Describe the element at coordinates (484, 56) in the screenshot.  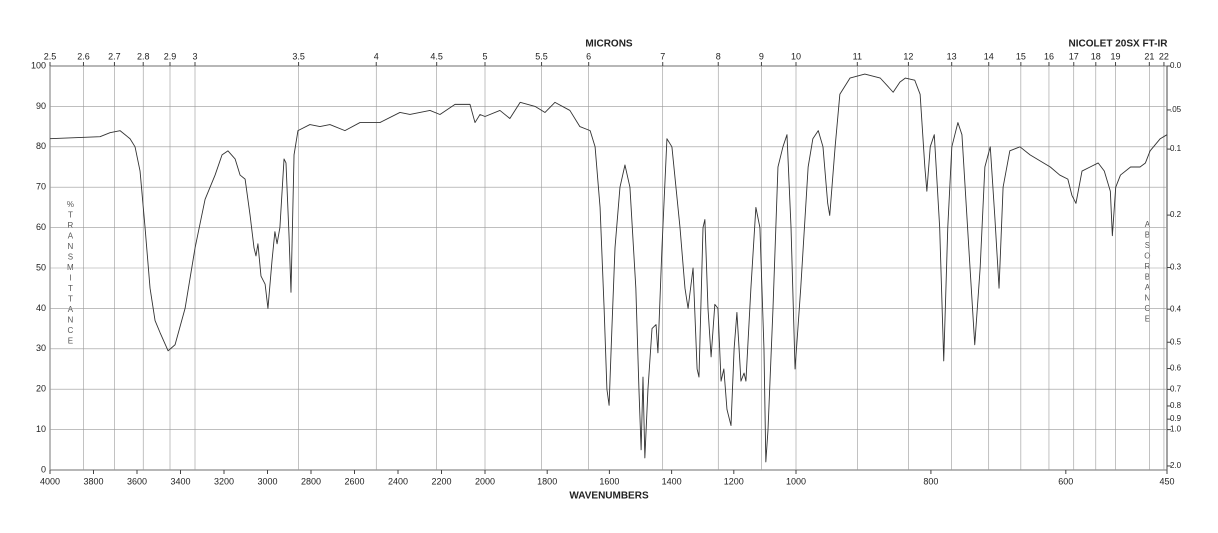
I see `top-tick-label: 5` at that location.